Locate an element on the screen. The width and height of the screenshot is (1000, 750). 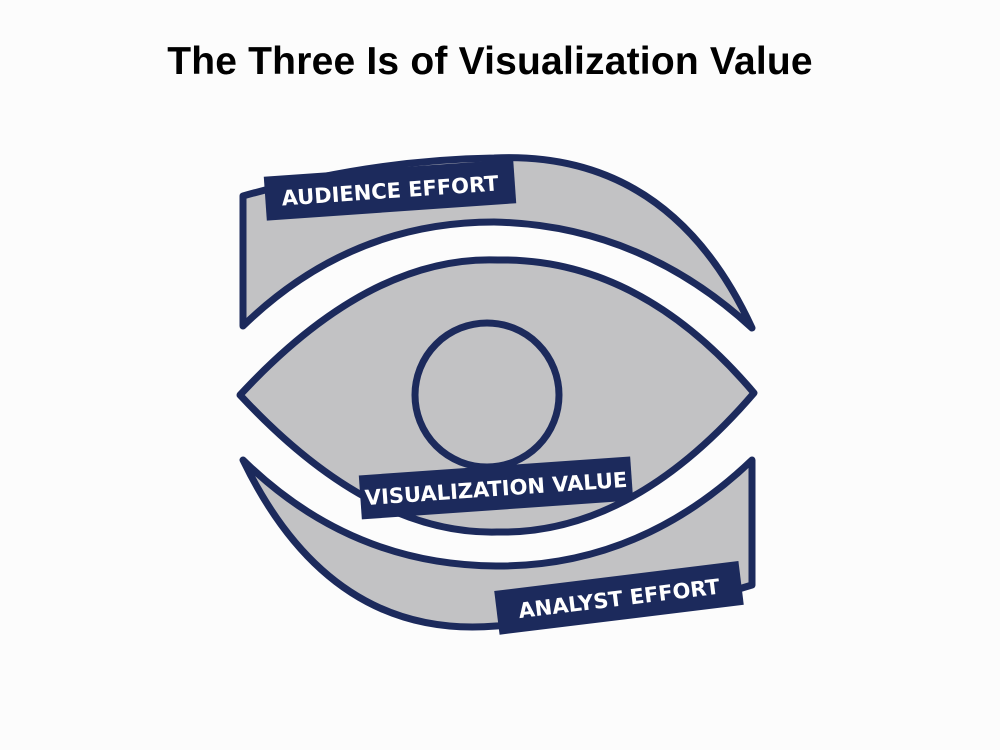
slide-title: The Three Is of Visualization Value is located at coordinates (490, 61).